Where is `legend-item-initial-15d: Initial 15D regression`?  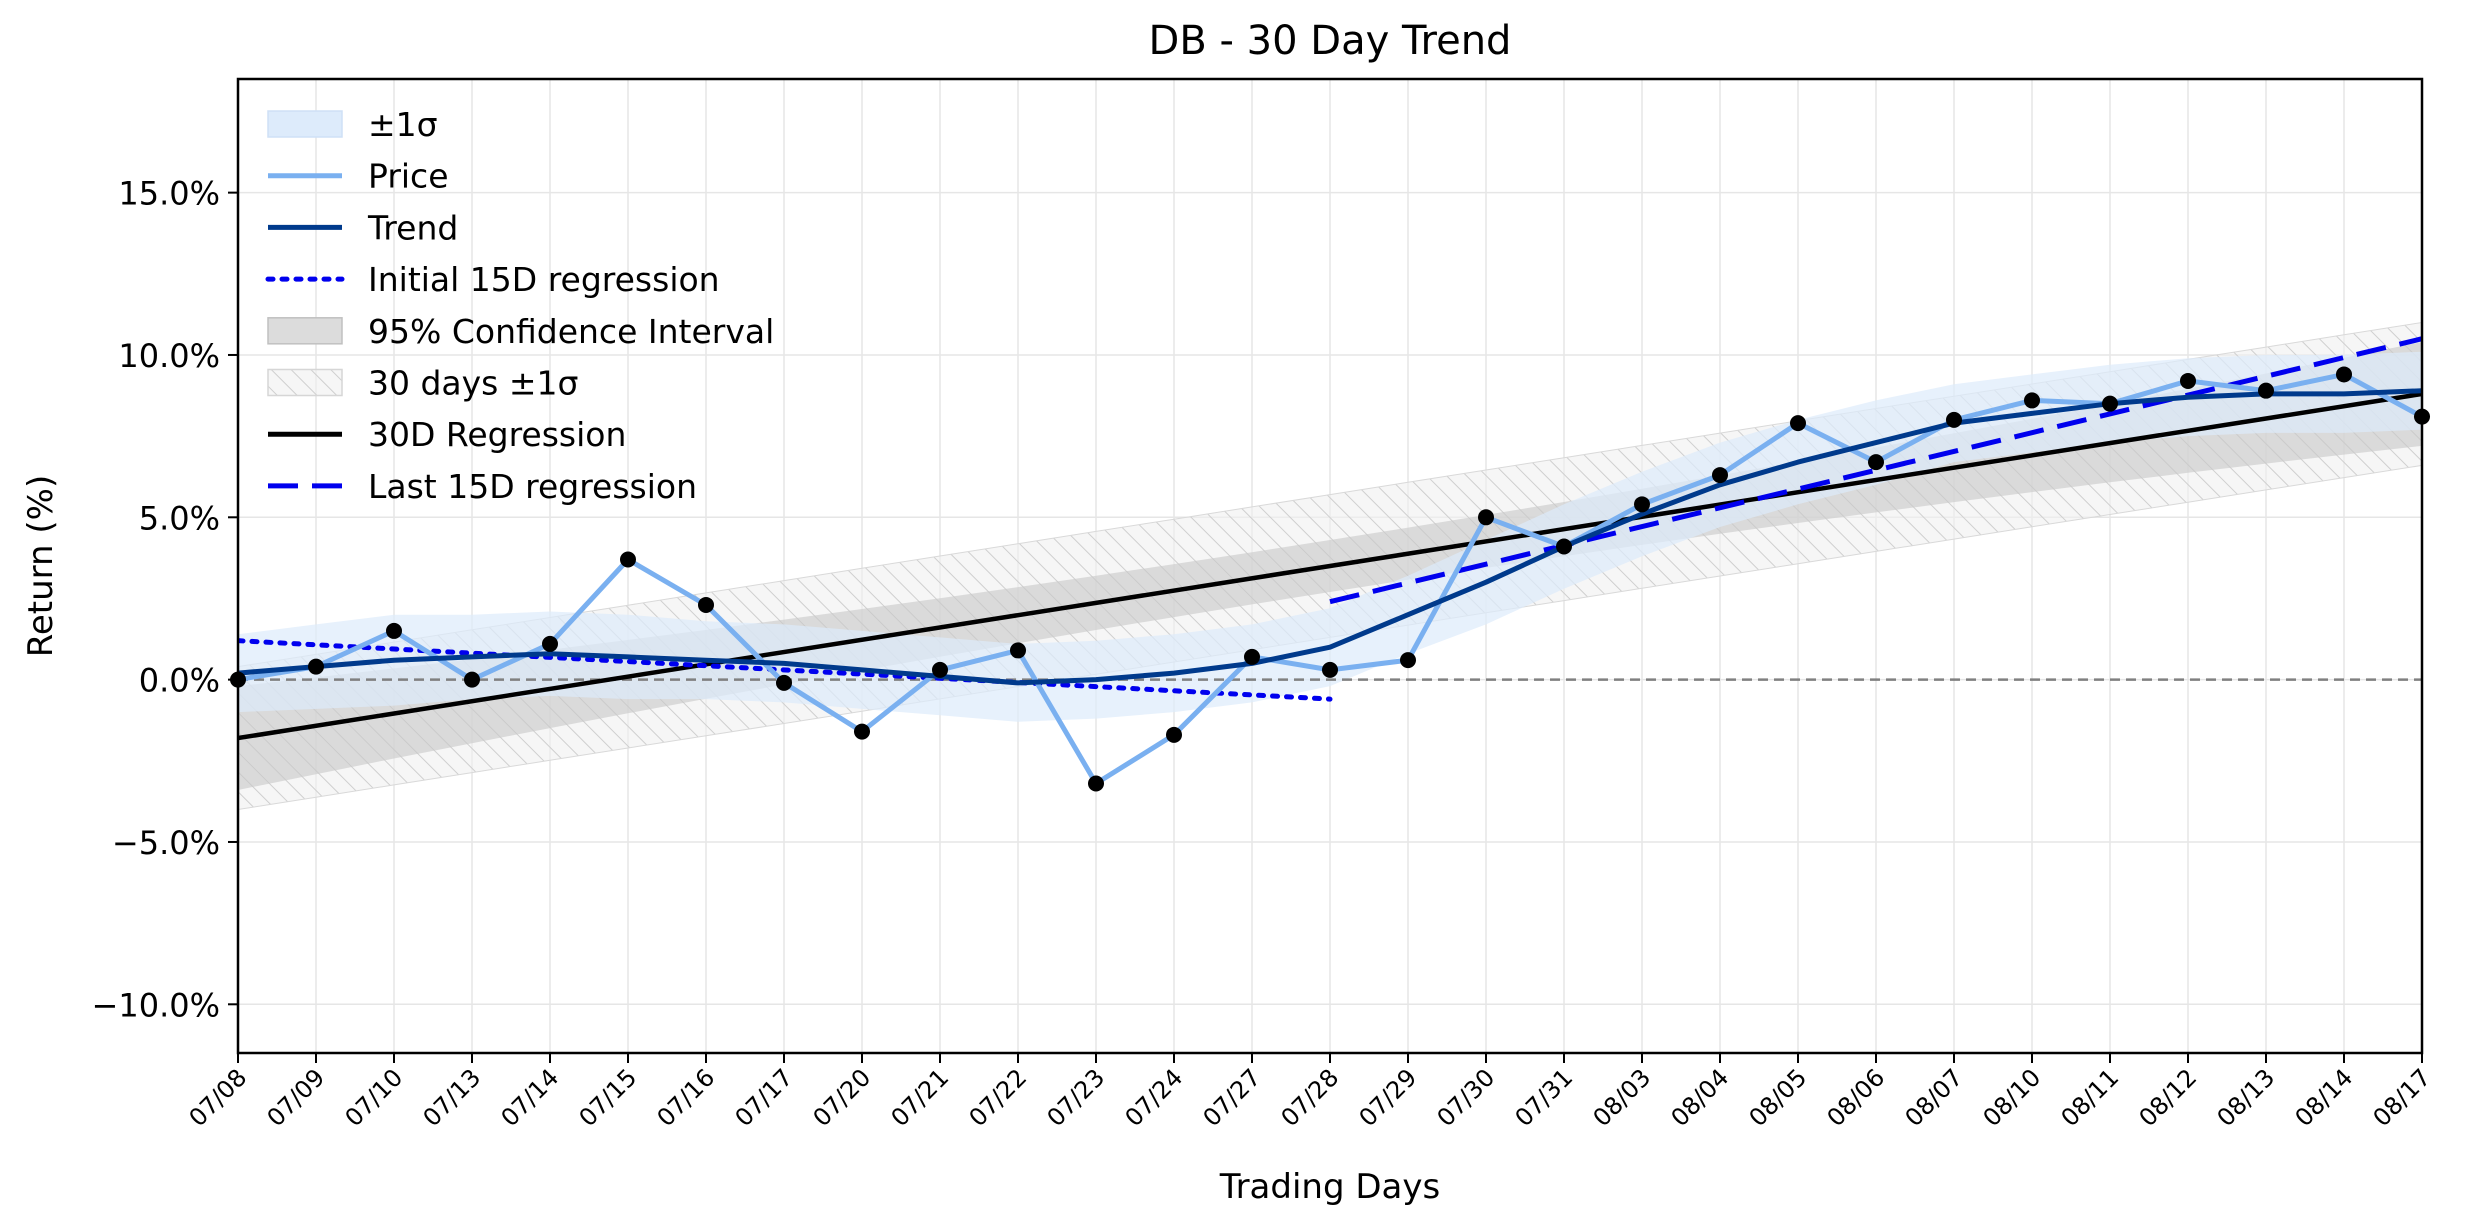 legend-item-initial-15d: Initial 15D regression is located at coordinates (492, 279).